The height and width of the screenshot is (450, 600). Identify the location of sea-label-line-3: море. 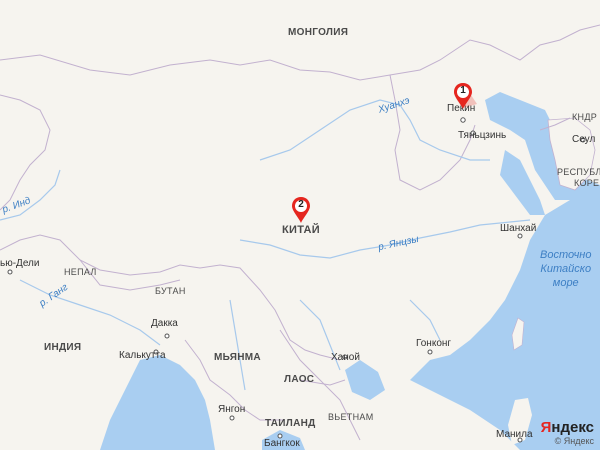
(565, 283).